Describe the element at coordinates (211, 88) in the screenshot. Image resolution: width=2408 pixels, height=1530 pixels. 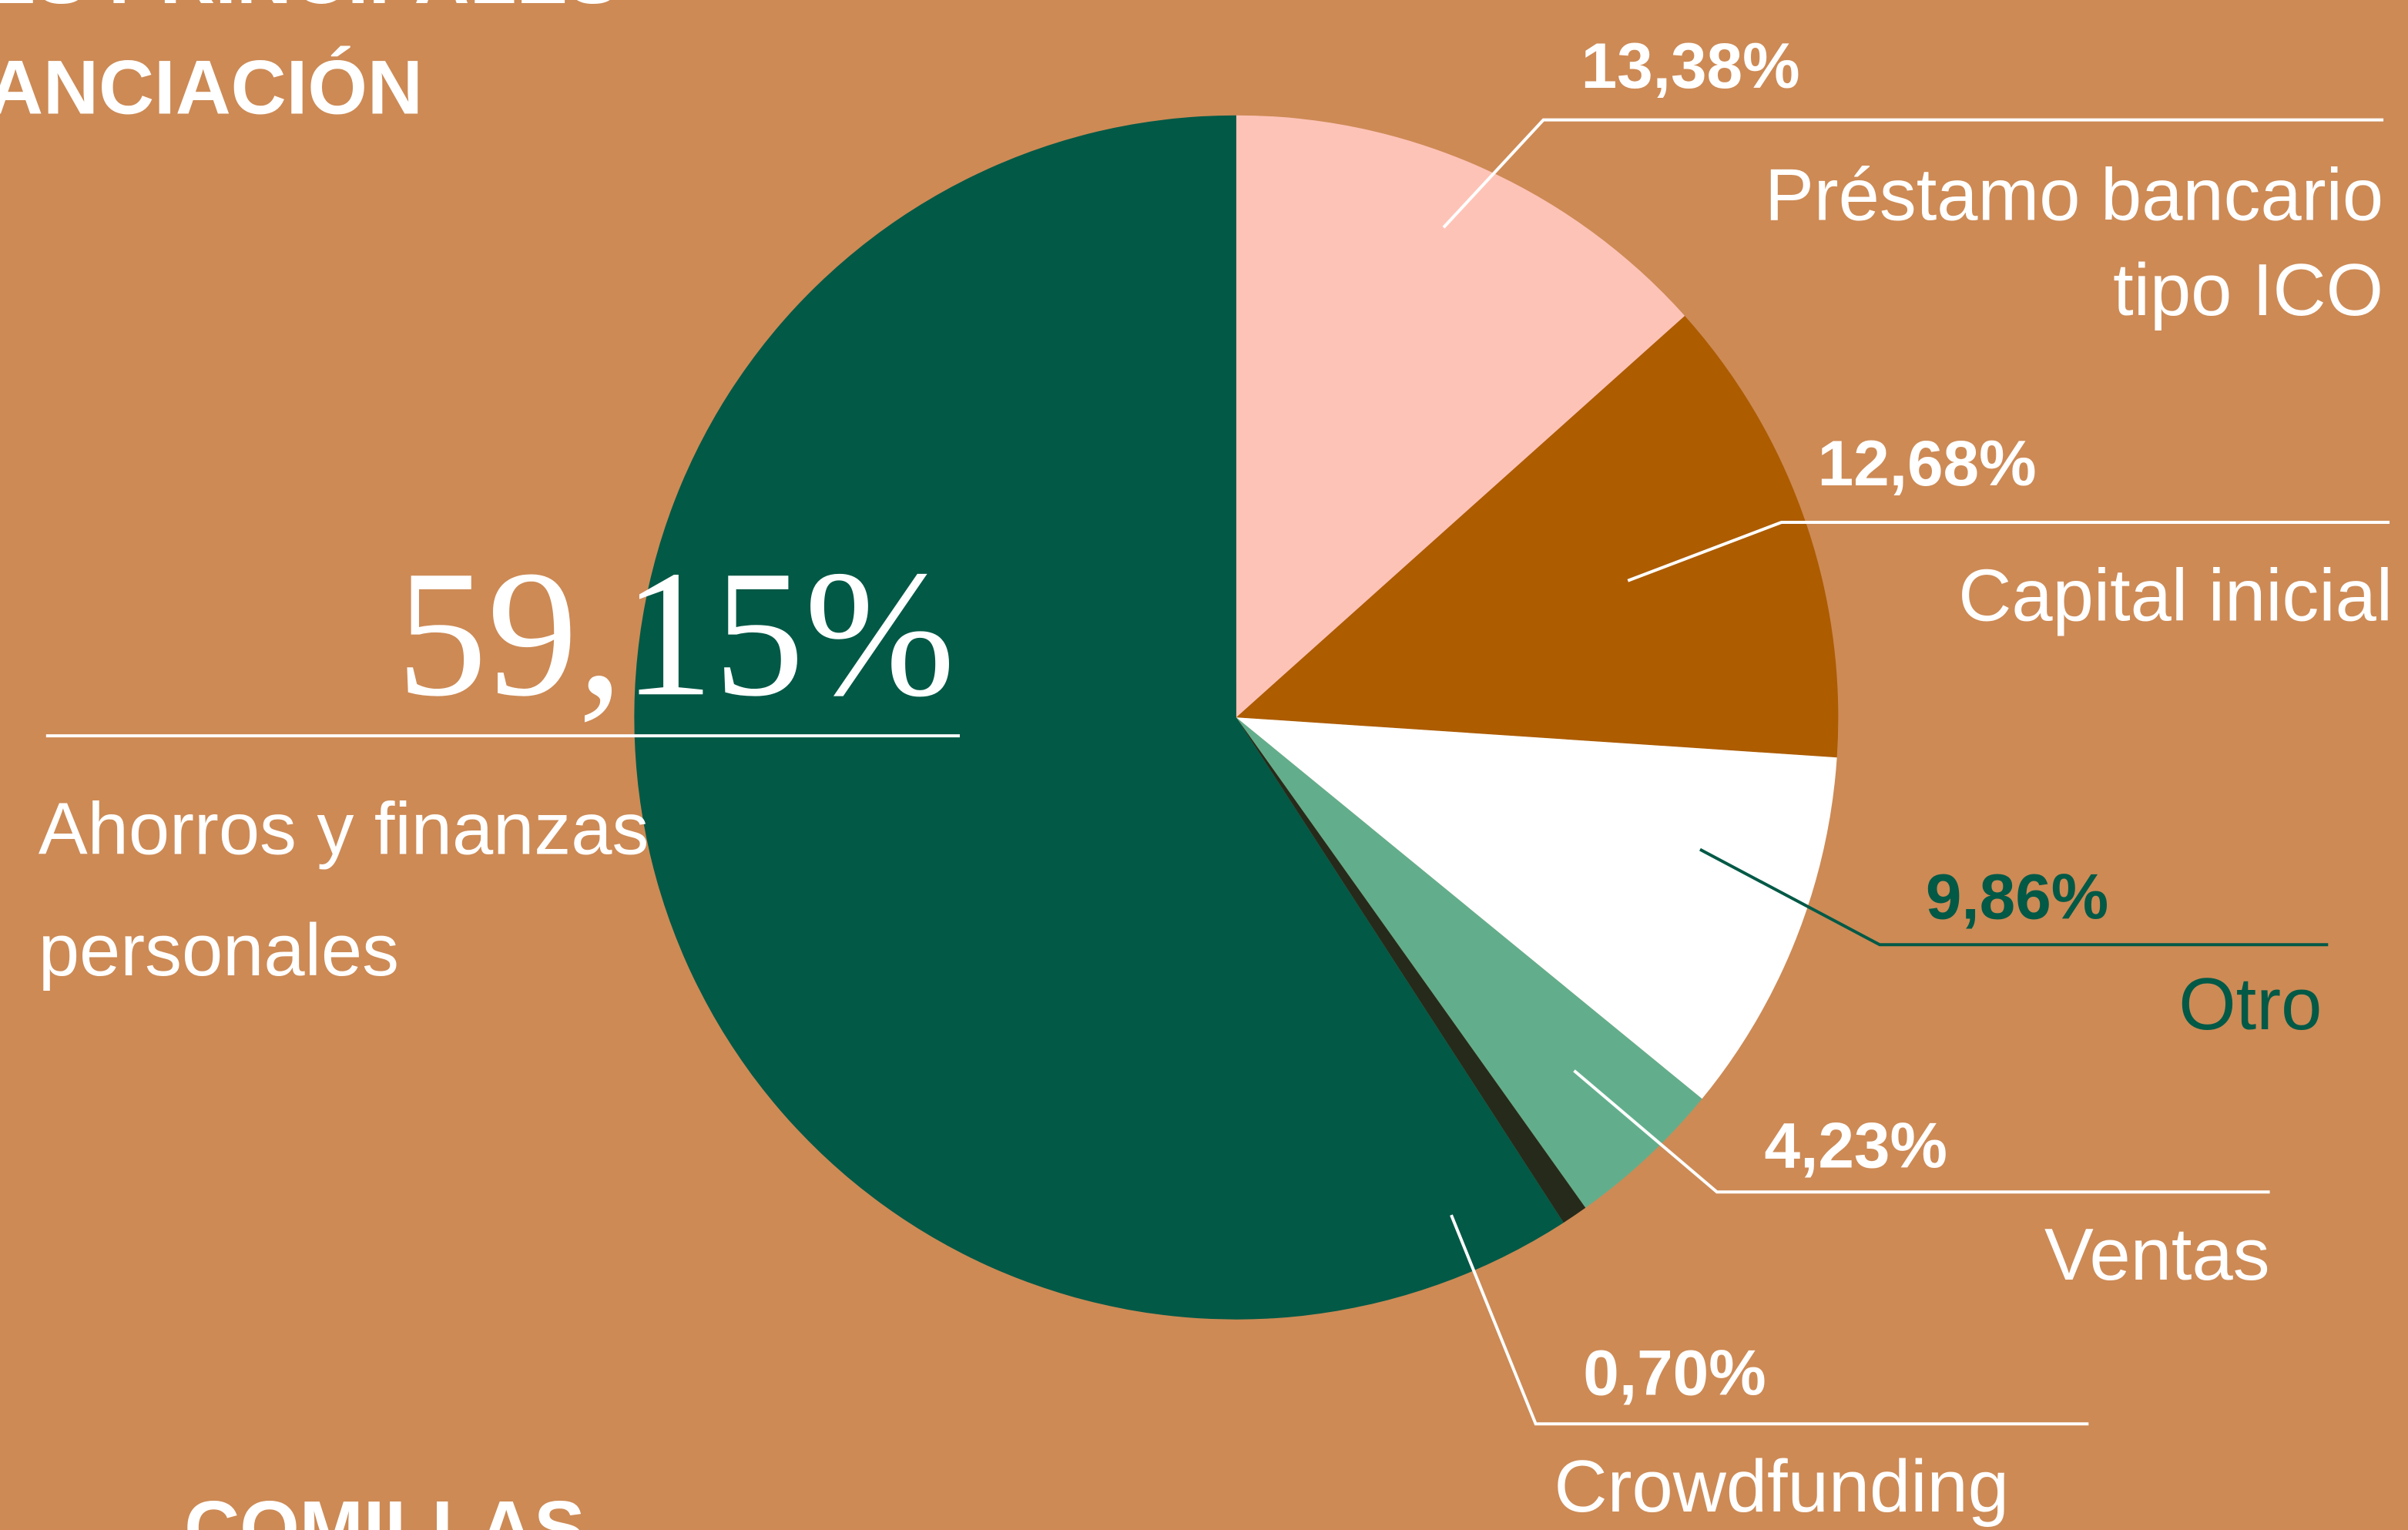
I see `title-line: ANCIACIÓN` at that location.